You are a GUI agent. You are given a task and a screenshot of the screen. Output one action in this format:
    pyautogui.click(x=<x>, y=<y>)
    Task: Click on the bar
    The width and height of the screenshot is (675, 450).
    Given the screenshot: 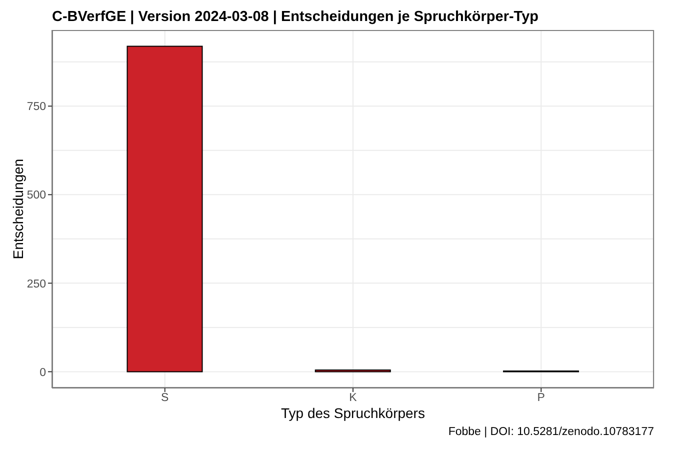 What is the action you would take?
    pyautogui.click(x=164, y=209)
    